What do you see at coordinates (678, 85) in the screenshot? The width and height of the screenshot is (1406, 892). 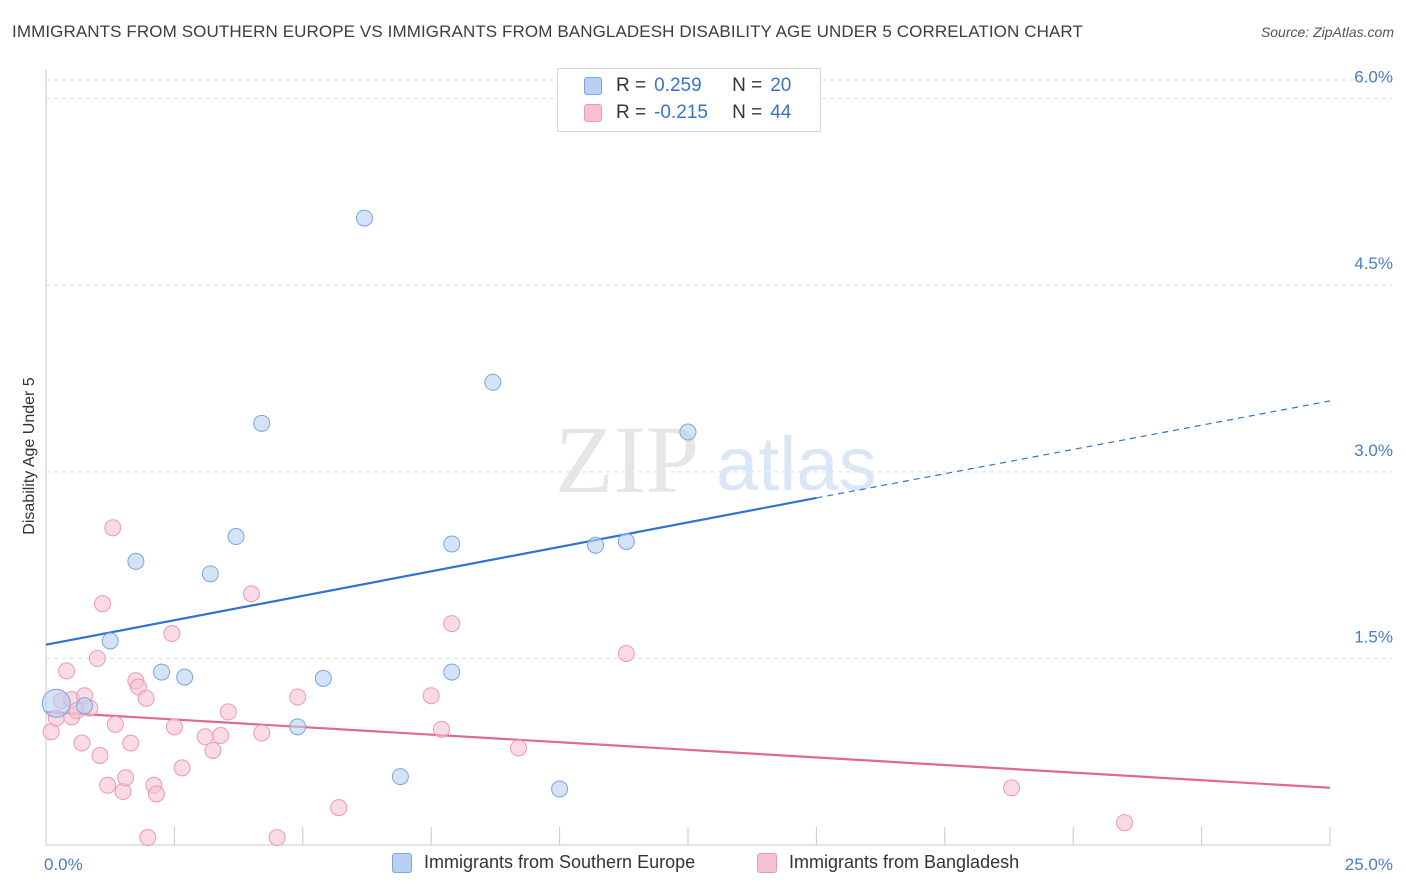 I see `legend-r-value: 0.259` at bounding box center [678, 85].